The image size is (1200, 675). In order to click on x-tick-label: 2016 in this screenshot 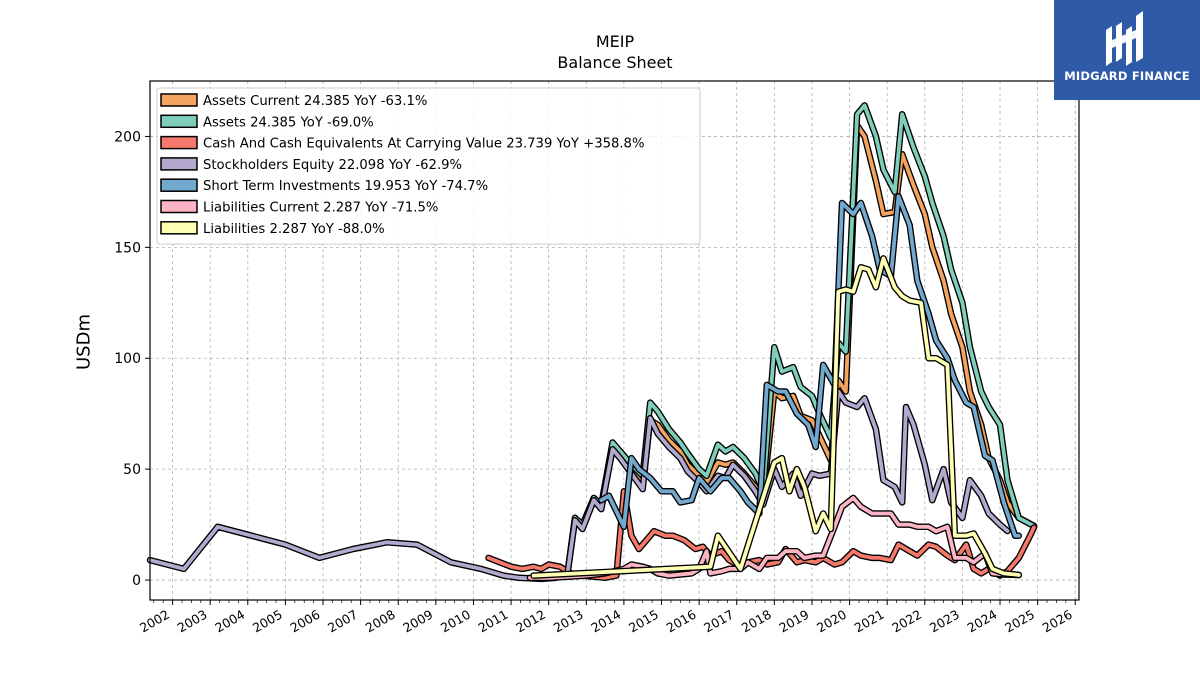, I will do `click(681, 621)`.